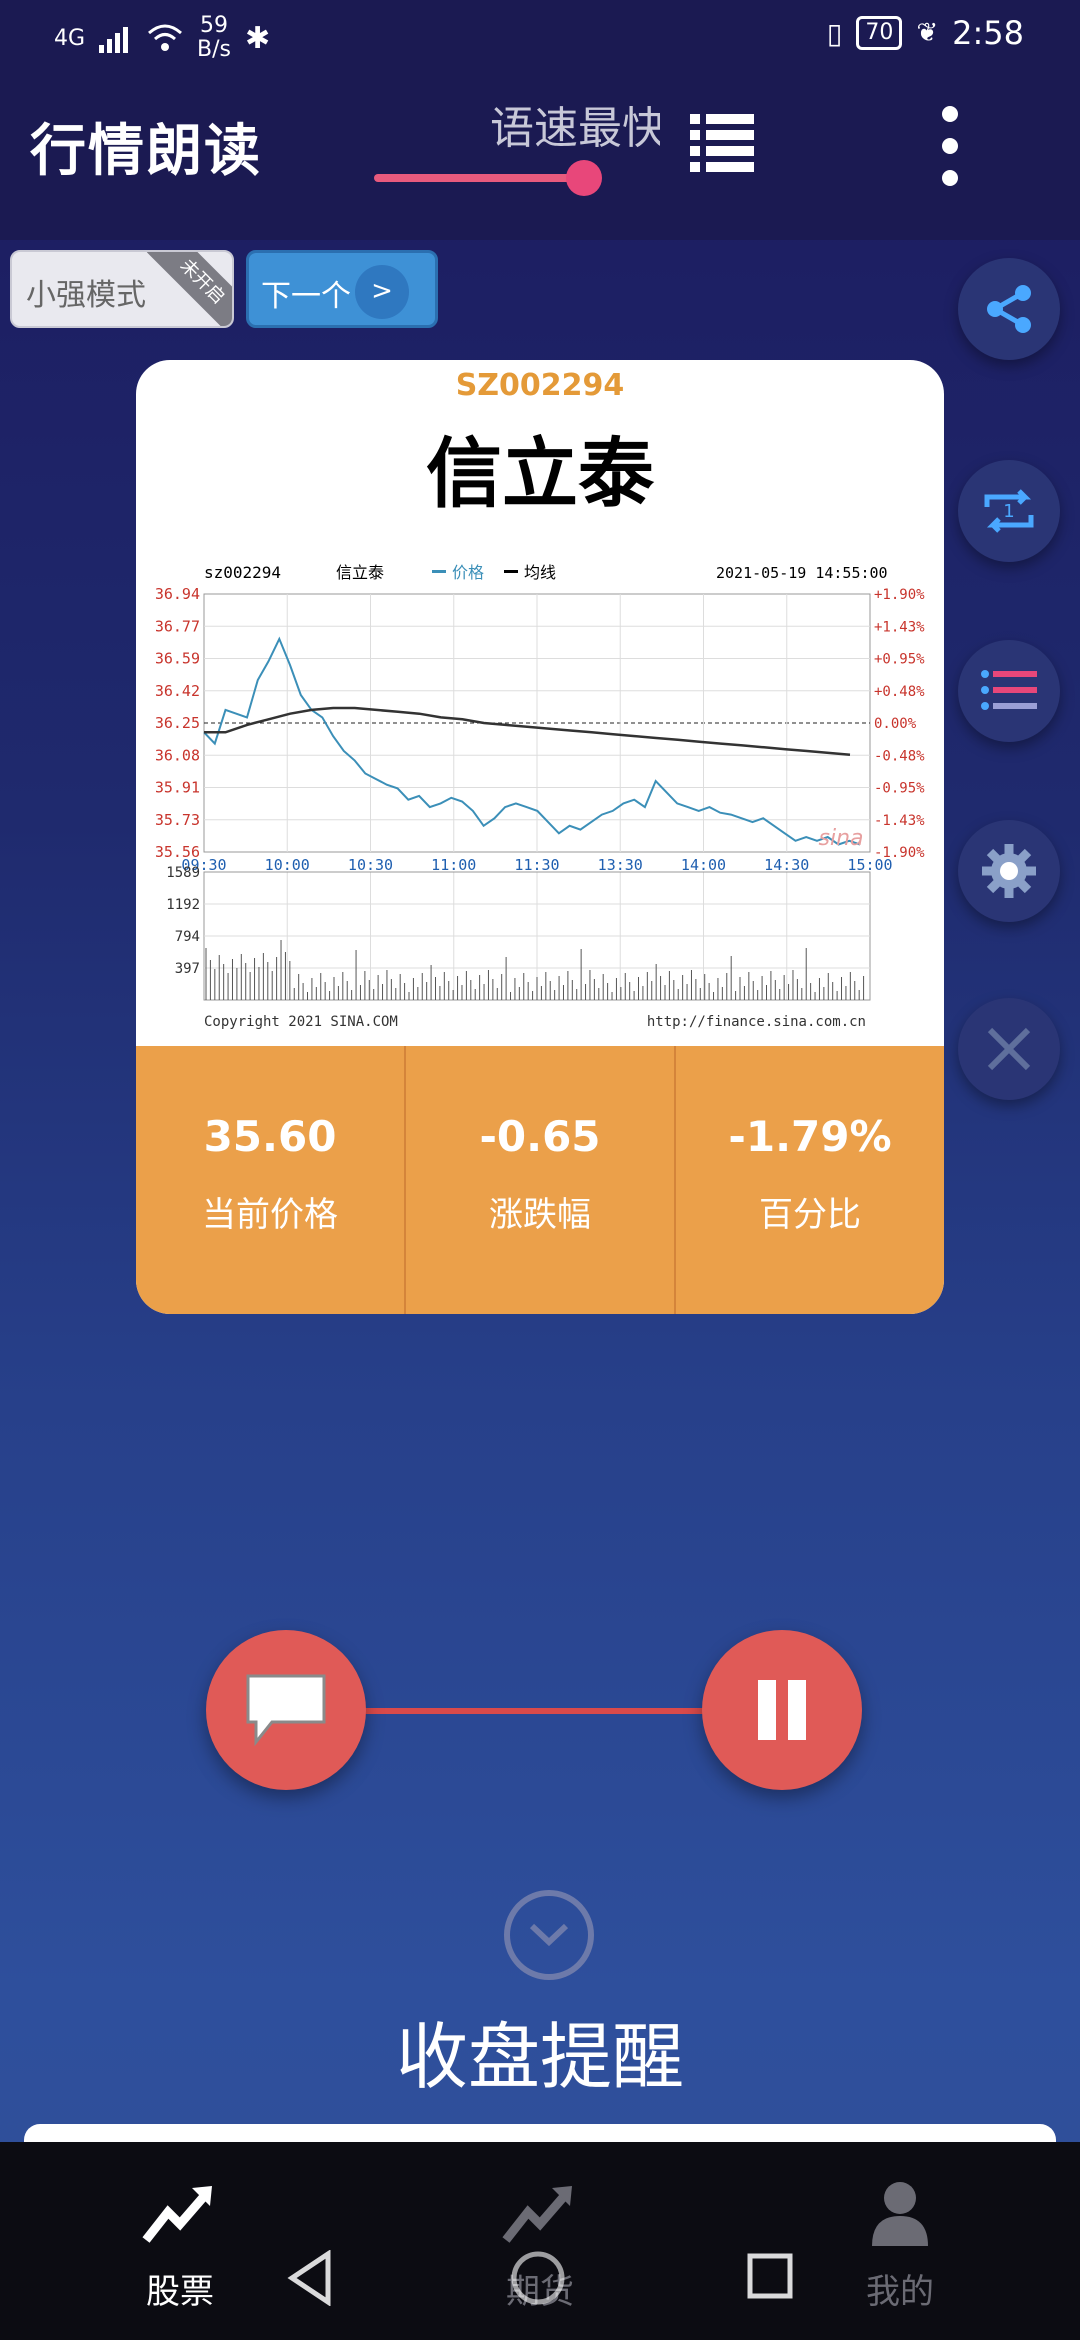 This screenshot has height=2340, width=1080. I want to click on x-tick: 13:30, so click(620, 865).